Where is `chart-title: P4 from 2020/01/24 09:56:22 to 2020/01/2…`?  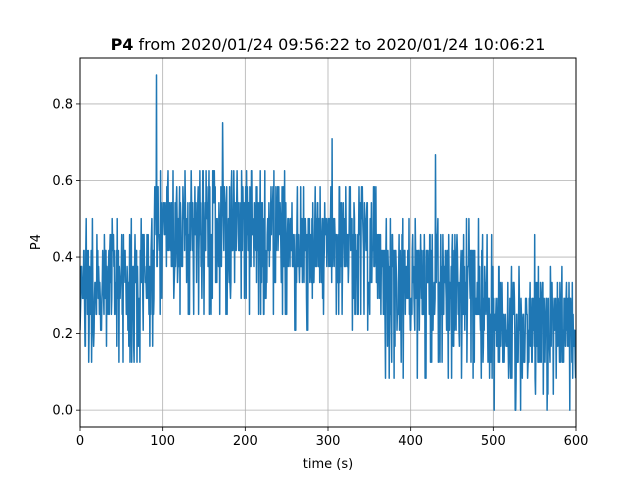 chart-title: P4 from 2020/01/24 09:56:22 to 2020/01/2… is located at coordinates (328, 44).